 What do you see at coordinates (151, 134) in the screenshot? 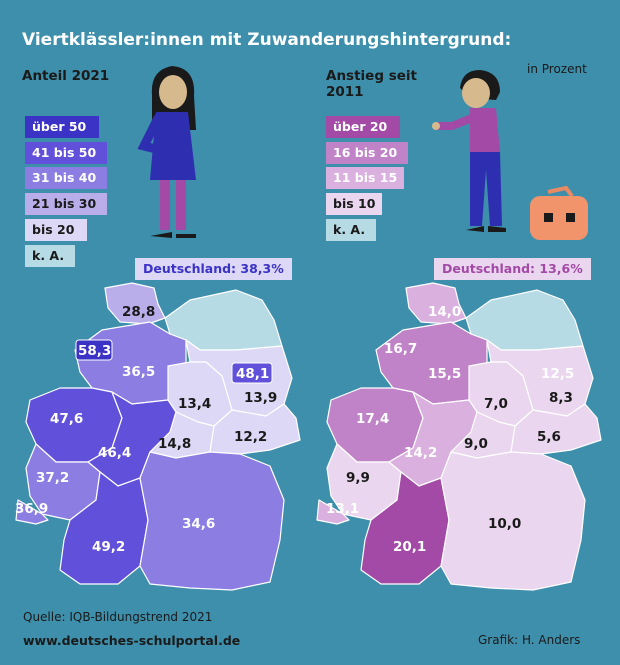
I see `girl-arm` at bounding box center [151, 134].